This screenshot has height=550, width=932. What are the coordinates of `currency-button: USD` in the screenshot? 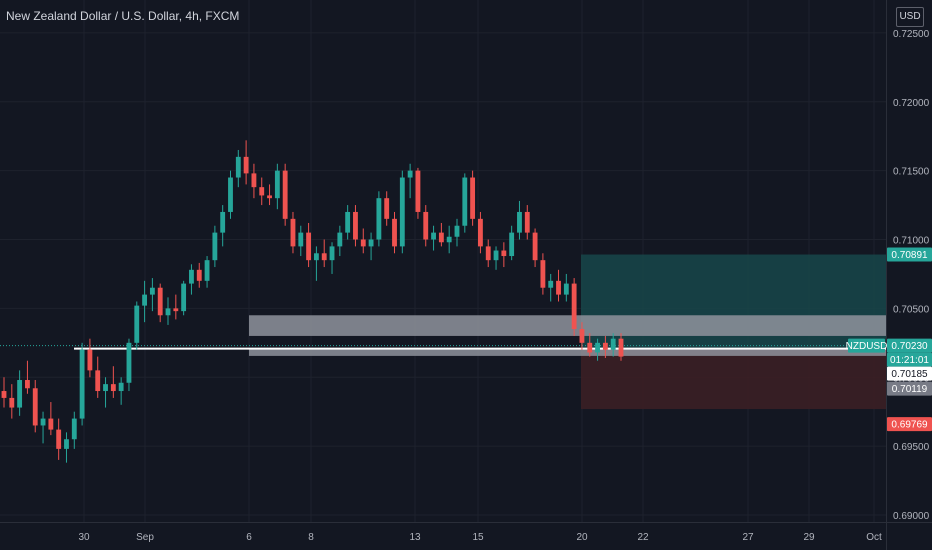 It's located at (910, 17).